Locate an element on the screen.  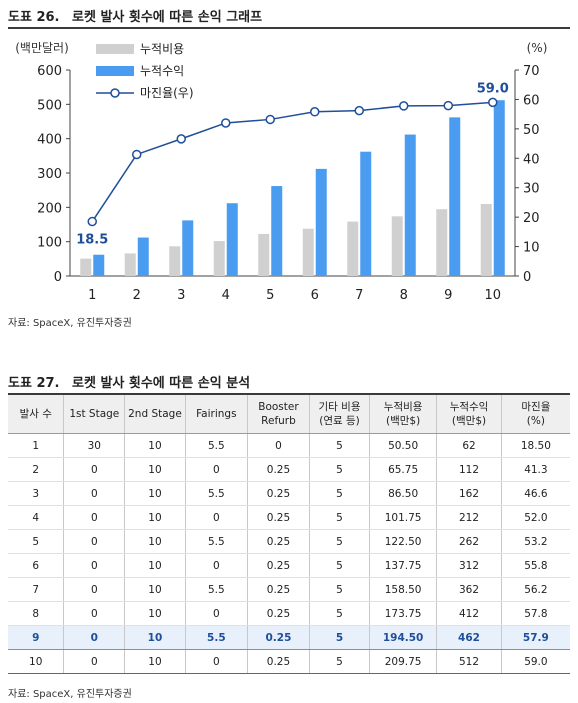
column-header-text: 마진율 is located at coordinates (536, 407).